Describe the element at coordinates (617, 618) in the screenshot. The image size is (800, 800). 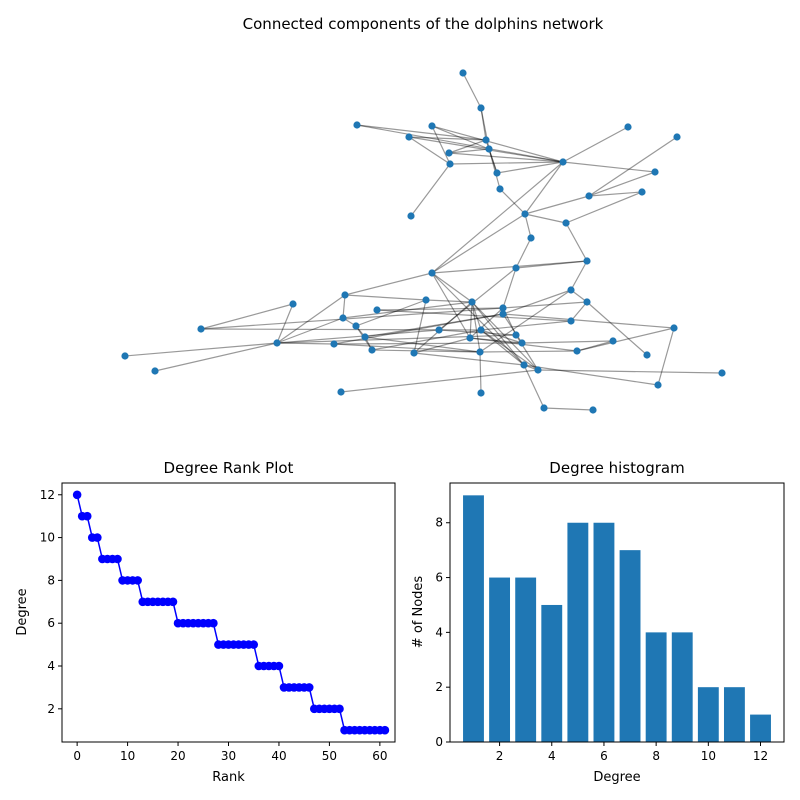
I see `hist-bars` at that location.